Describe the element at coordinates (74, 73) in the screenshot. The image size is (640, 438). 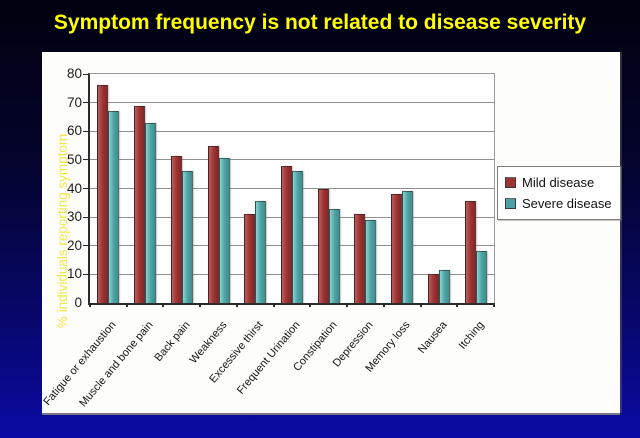
I see `y-tick-label-80: 80` at that location.